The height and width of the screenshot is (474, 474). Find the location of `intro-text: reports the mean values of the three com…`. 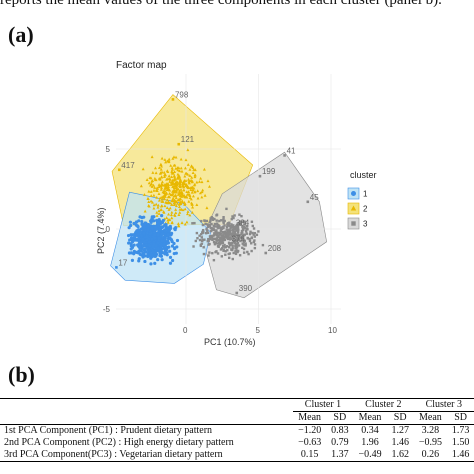

intro-text: reports the mean values of the three com… is located at coordinates (221, 4).